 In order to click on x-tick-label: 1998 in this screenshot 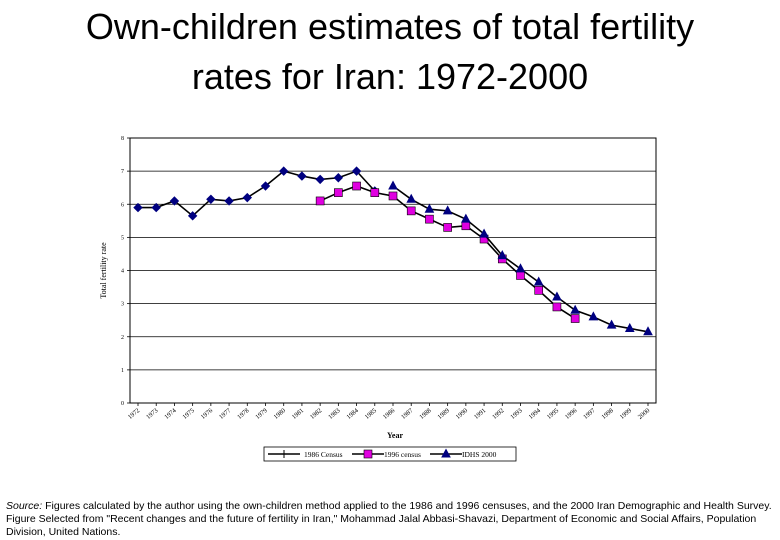, I will do `click(607, 414)`.